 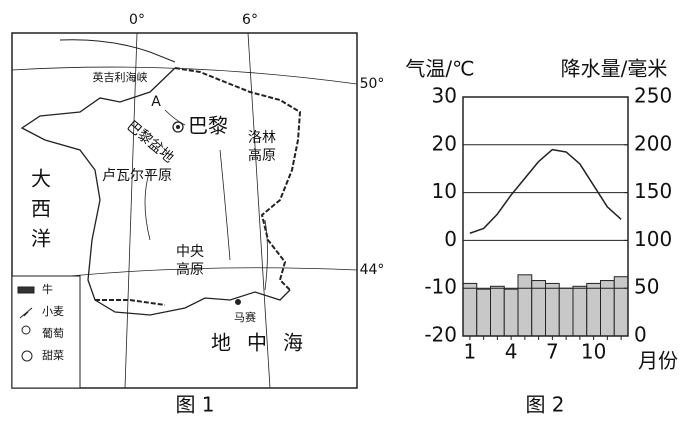 I want to click on y2-tick-label: 50, so click(x=646, y=287).